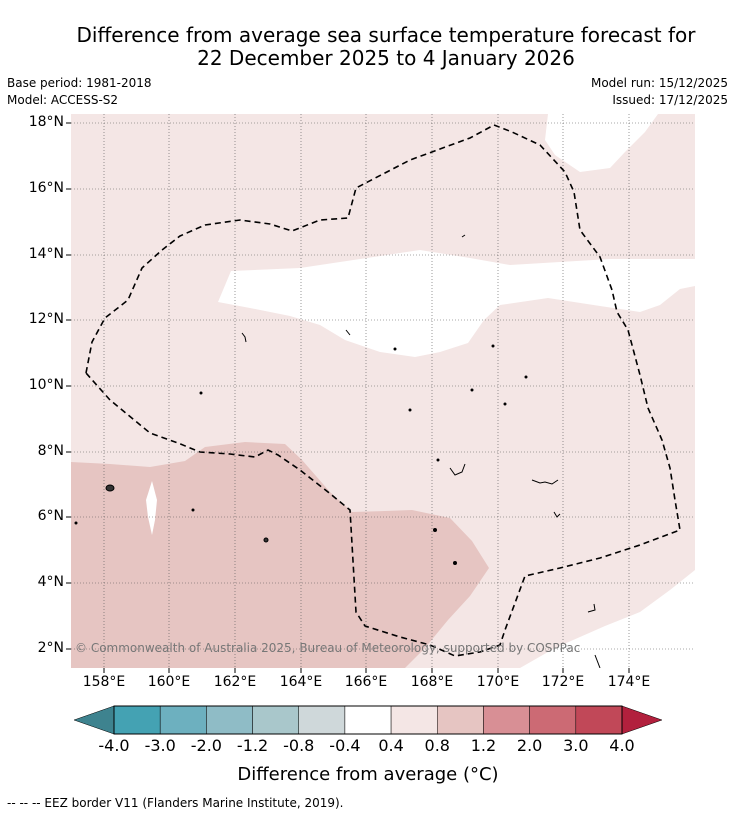 The width and height of the screenshot is (736, 816). Describe the element at coordinates (46, 385) in the screenshot. I see `latitude-label: 10°N` at that location.